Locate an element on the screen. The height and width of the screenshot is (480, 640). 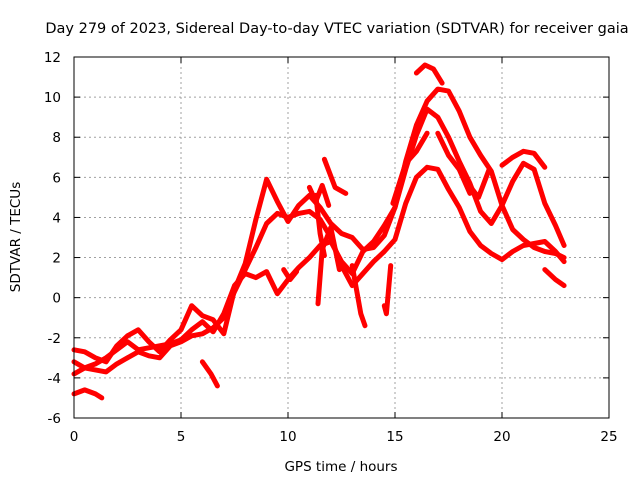
y-tick-label: 8 is located at coordinates (56, 138).